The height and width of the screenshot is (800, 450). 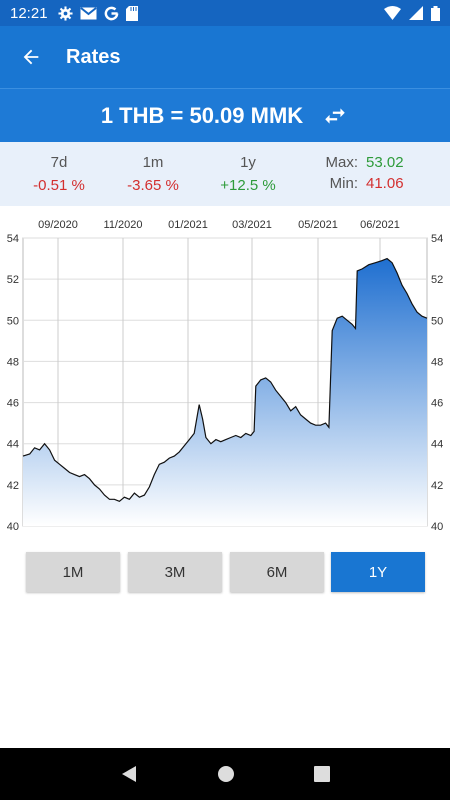 What do you see at coordinates (13, 239) in the screenshot?
I see `y-tick-label-left: 54` at bounding box center [13, 239].